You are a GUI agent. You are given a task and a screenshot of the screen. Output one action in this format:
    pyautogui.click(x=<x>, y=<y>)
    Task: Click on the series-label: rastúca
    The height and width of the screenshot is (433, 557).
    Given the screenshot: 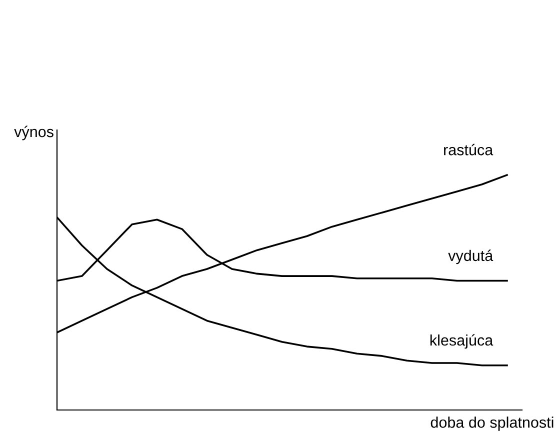 What is the action you would take?
    pyautogui.click(x=469, y=150)
    